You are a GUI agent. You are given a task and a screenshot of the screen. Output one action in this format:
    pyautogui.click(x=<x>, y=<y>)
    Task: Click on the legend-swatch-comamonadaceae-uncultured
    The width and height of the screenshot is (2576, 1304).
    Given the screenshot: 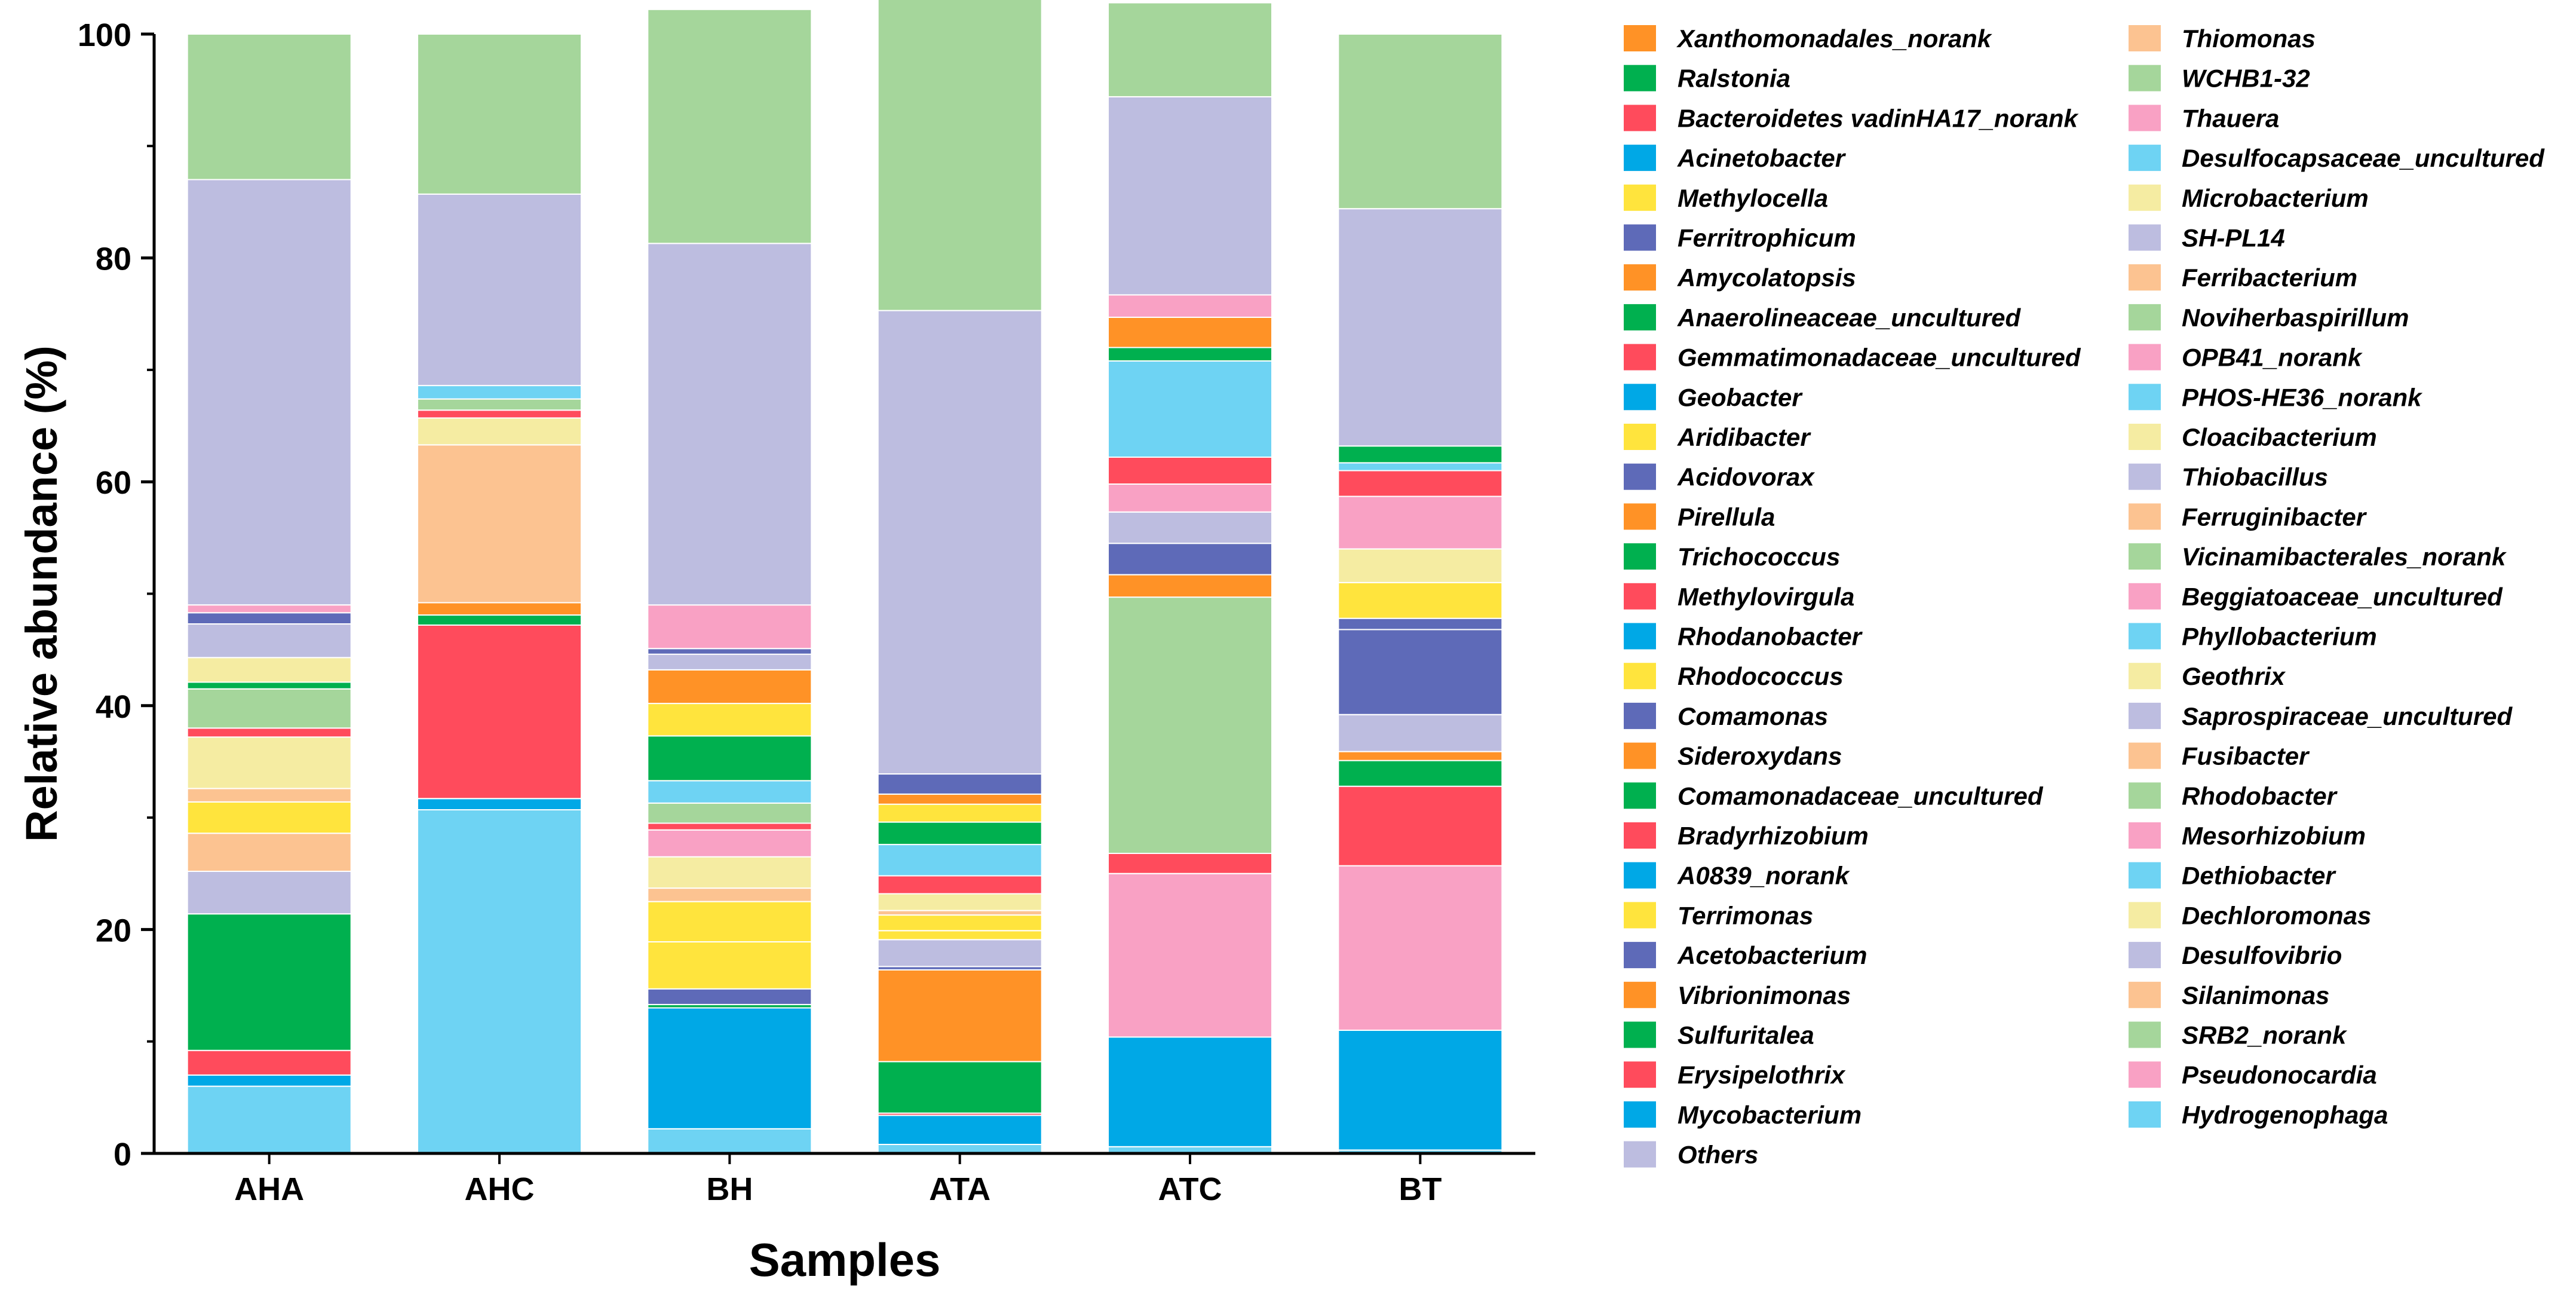 What is the action you would take?
    pyautogui.click(x=1640, y=796)
    